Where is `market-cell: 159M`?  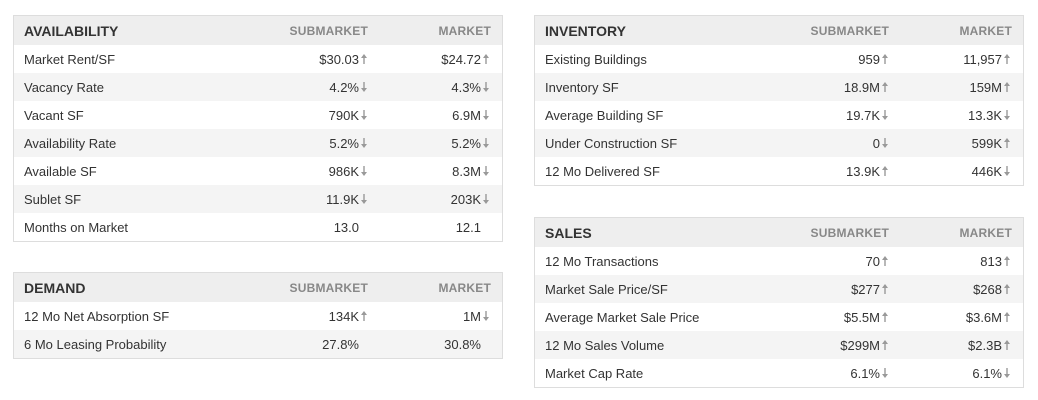
market-cell: 159M is located at coordinates (952, 87).